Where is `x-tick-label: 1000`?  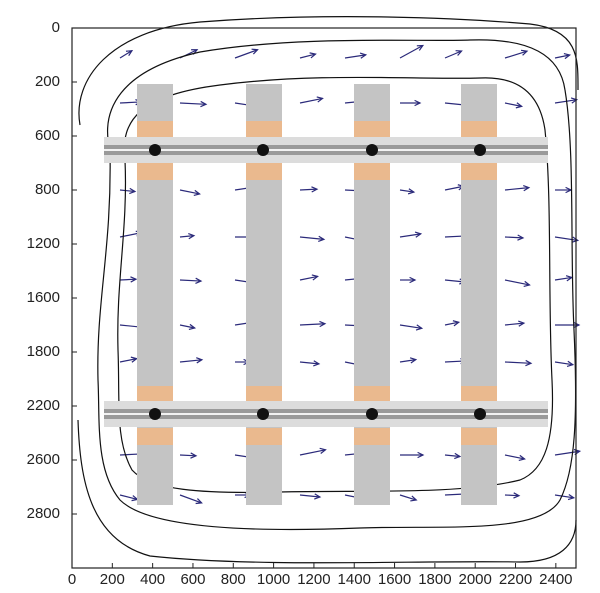
x-tick-label: 1000 is located at coordinates (273, 579).